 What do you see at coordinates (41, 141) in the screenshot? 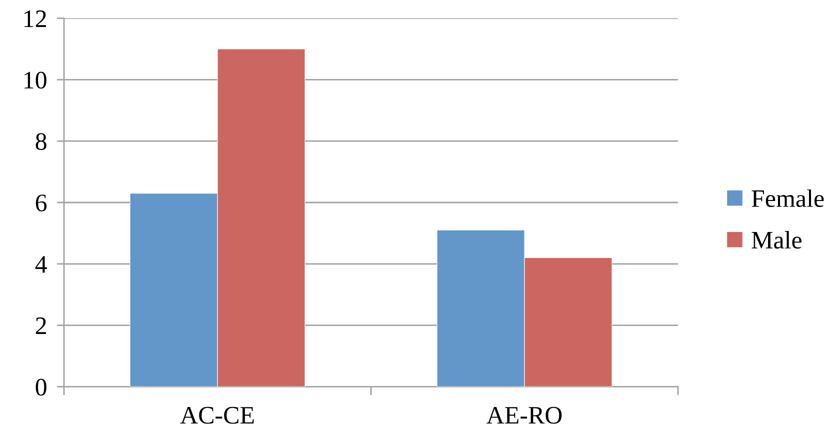
I see `y-tick-label: 8` at bounding box center [41, 141].